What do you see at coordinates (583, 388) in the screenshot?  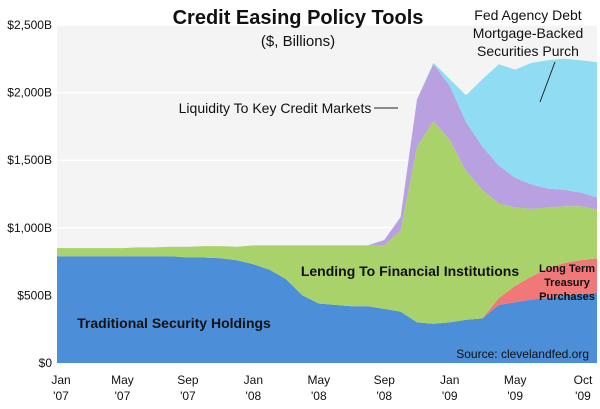 I see `x-tick-label: Oct '09` at bounding box center [583, 388].